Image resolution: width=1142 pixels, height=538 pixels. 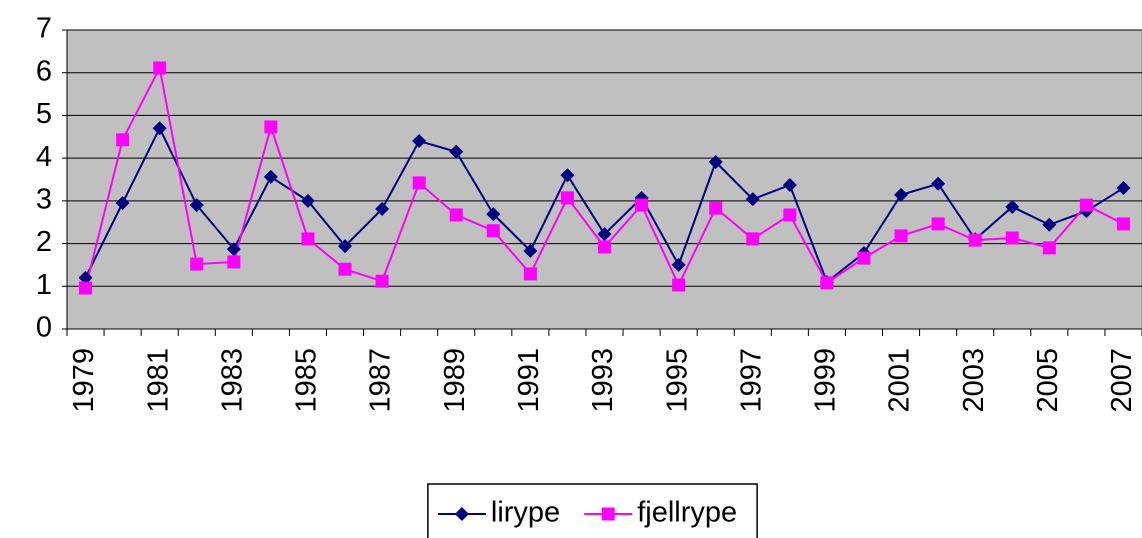 I want to click on x-tick-label: 1999, so click(x=826, y=380).